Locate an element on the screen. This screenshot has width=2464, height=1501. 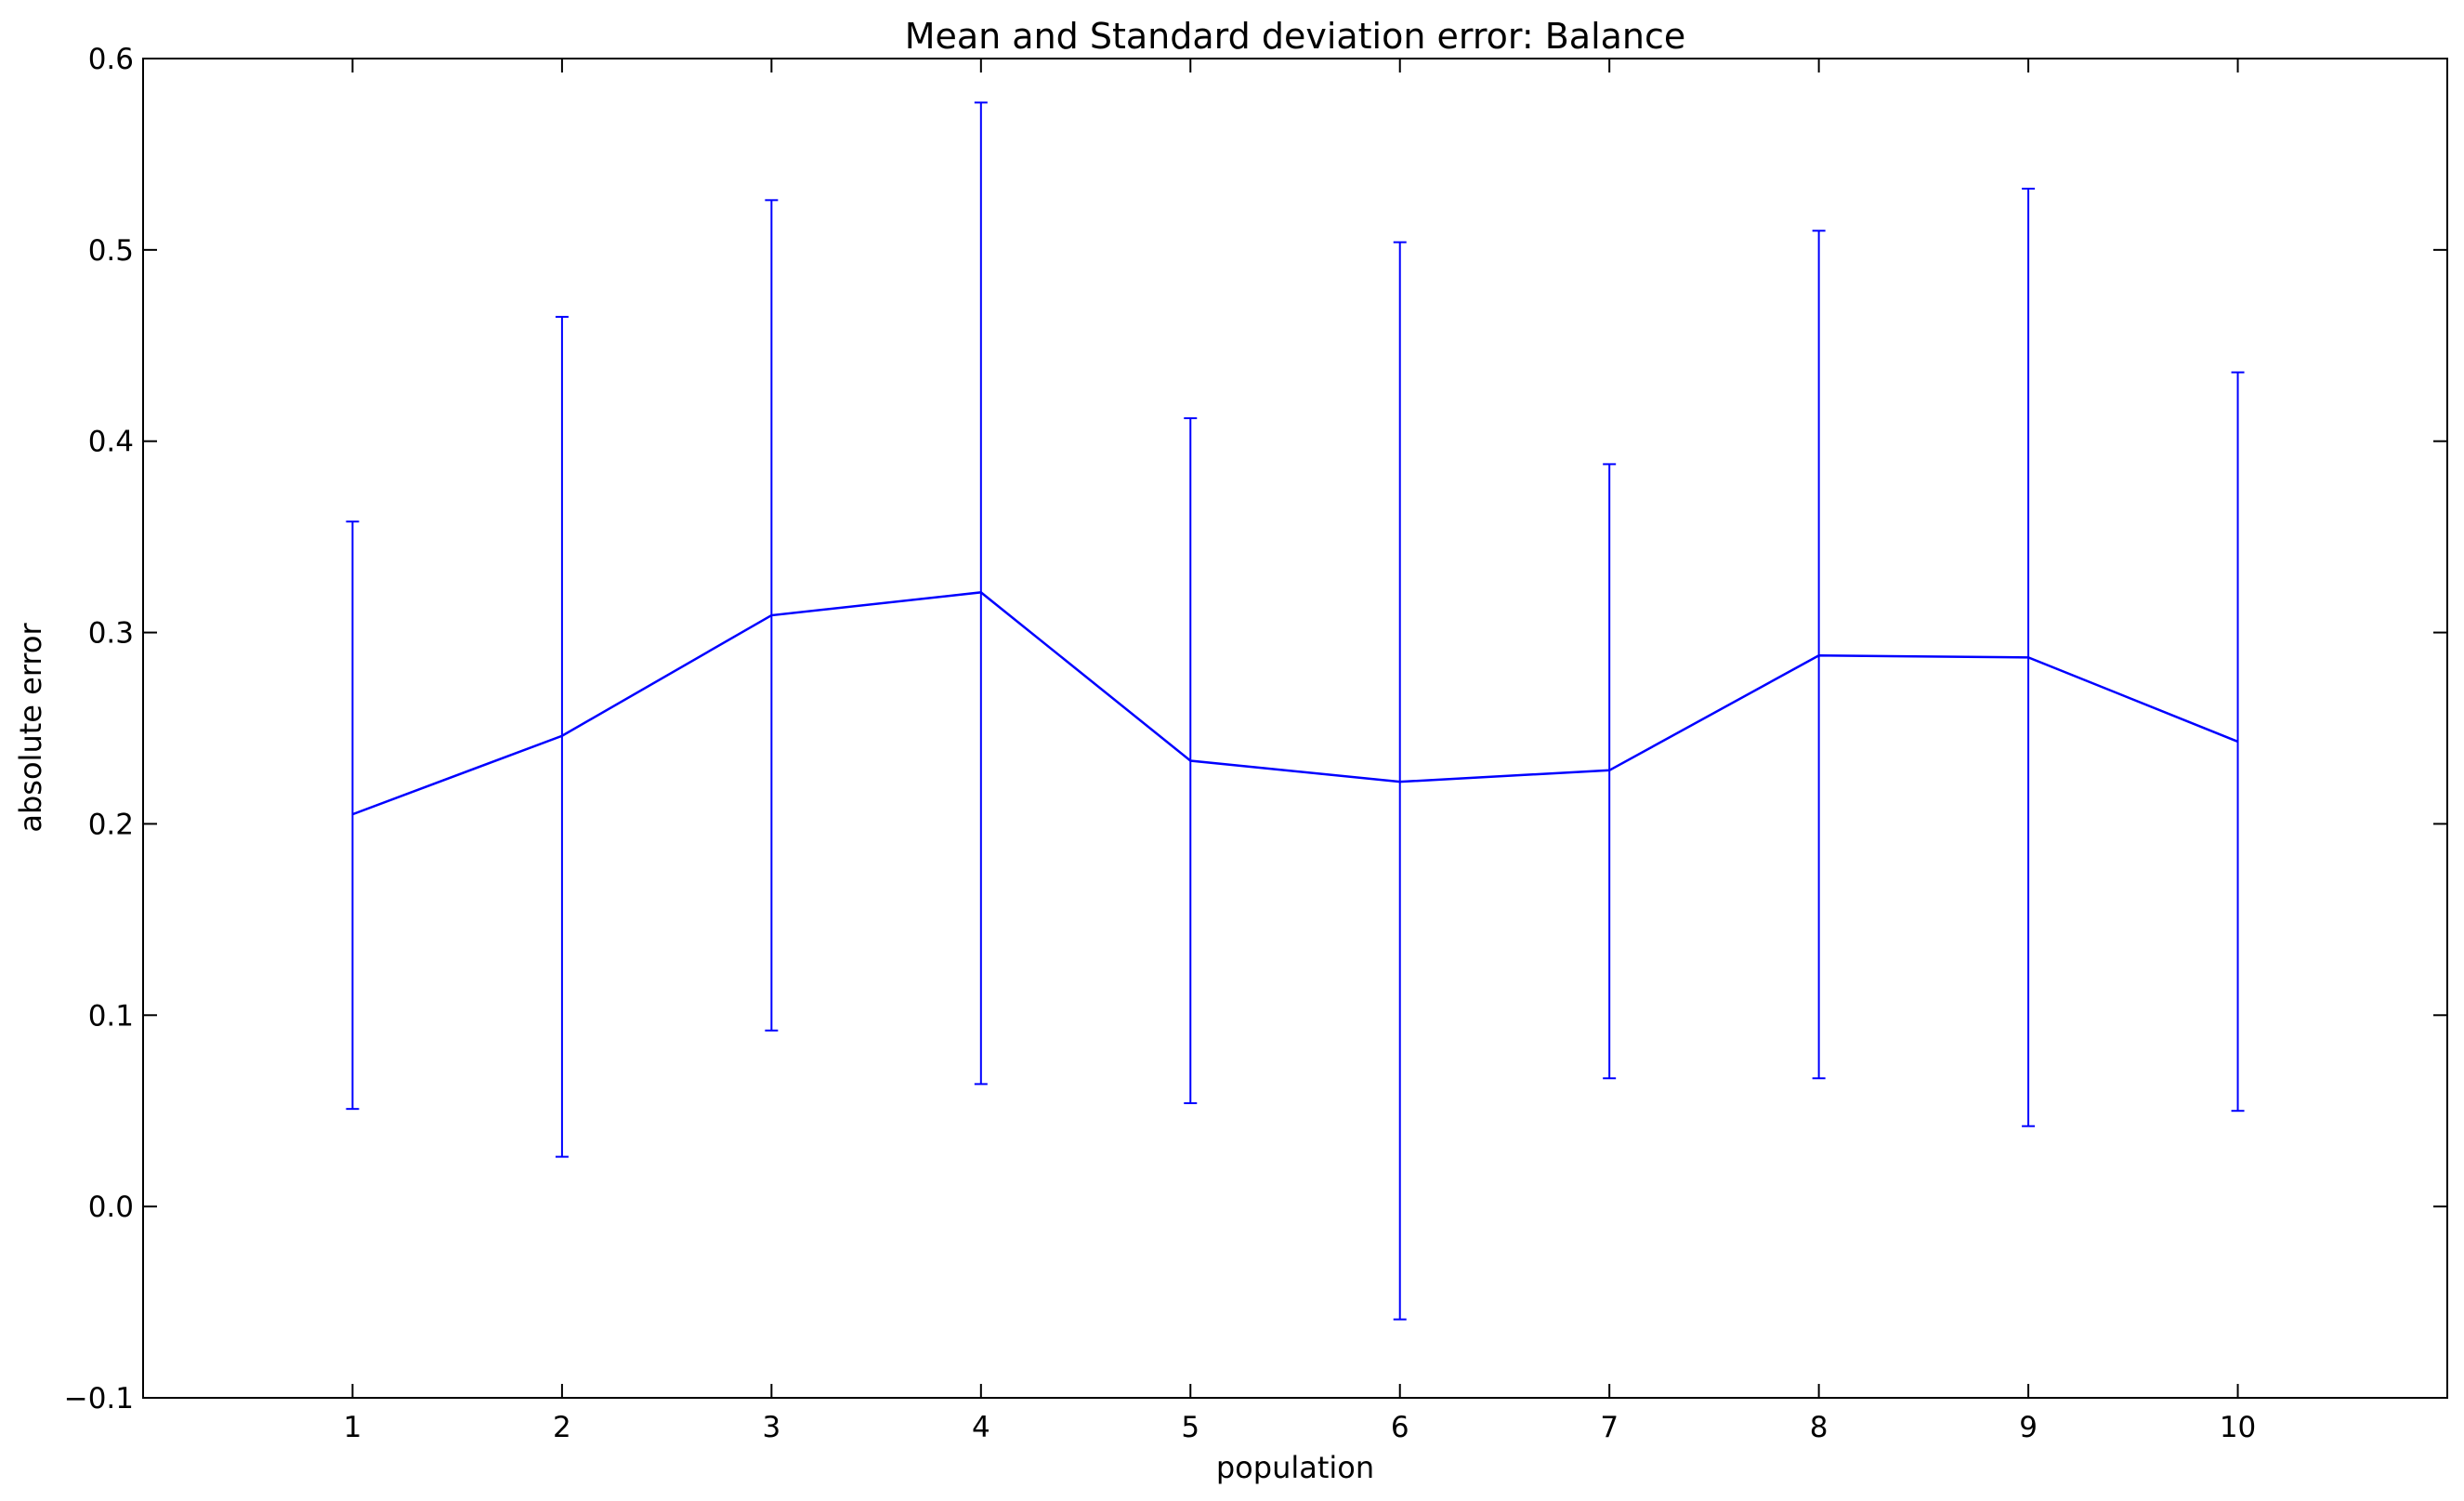
x-tick-label: 9 is located at coordinates (2029, 1427).